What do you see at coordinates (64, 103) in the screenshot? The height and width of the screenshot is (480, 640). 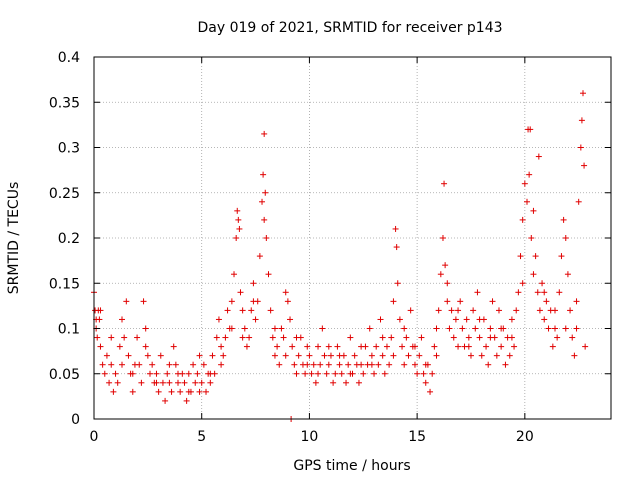 I see `y-tick-label: 0.35` at bounding box center [64, 103].